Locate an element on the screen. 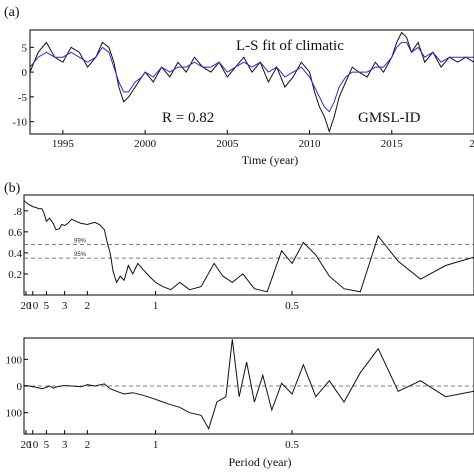 Image resolution: width=474 pixels, height=474 pixels. y-tick-label: 0.6 is located at coordinates (15, 233).